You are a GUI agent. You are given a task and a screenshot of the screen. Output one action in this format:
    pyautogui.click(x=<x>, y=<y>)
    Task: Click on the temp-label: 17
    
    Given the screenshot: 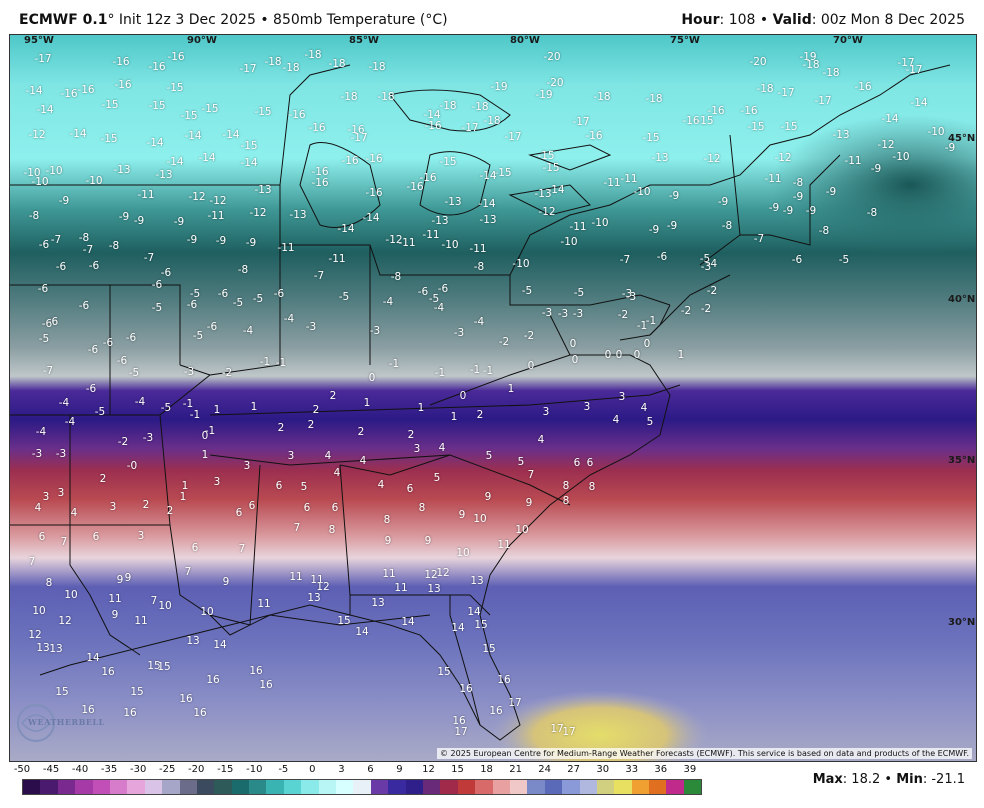 What is the action you would take?
    pyautogui.click(x=461, y=732)
    